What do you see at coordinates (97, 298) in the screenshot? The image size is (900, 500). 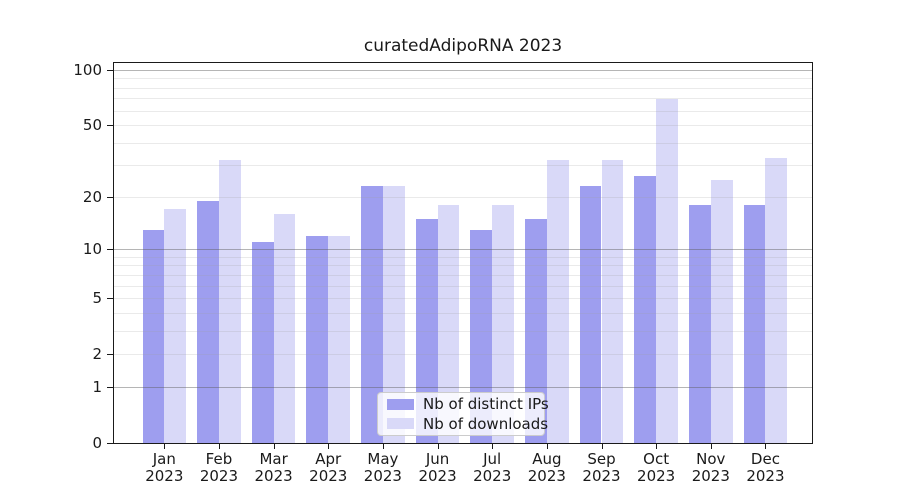 I see `y-tick-label: 5` at bounding box center [97, 298].